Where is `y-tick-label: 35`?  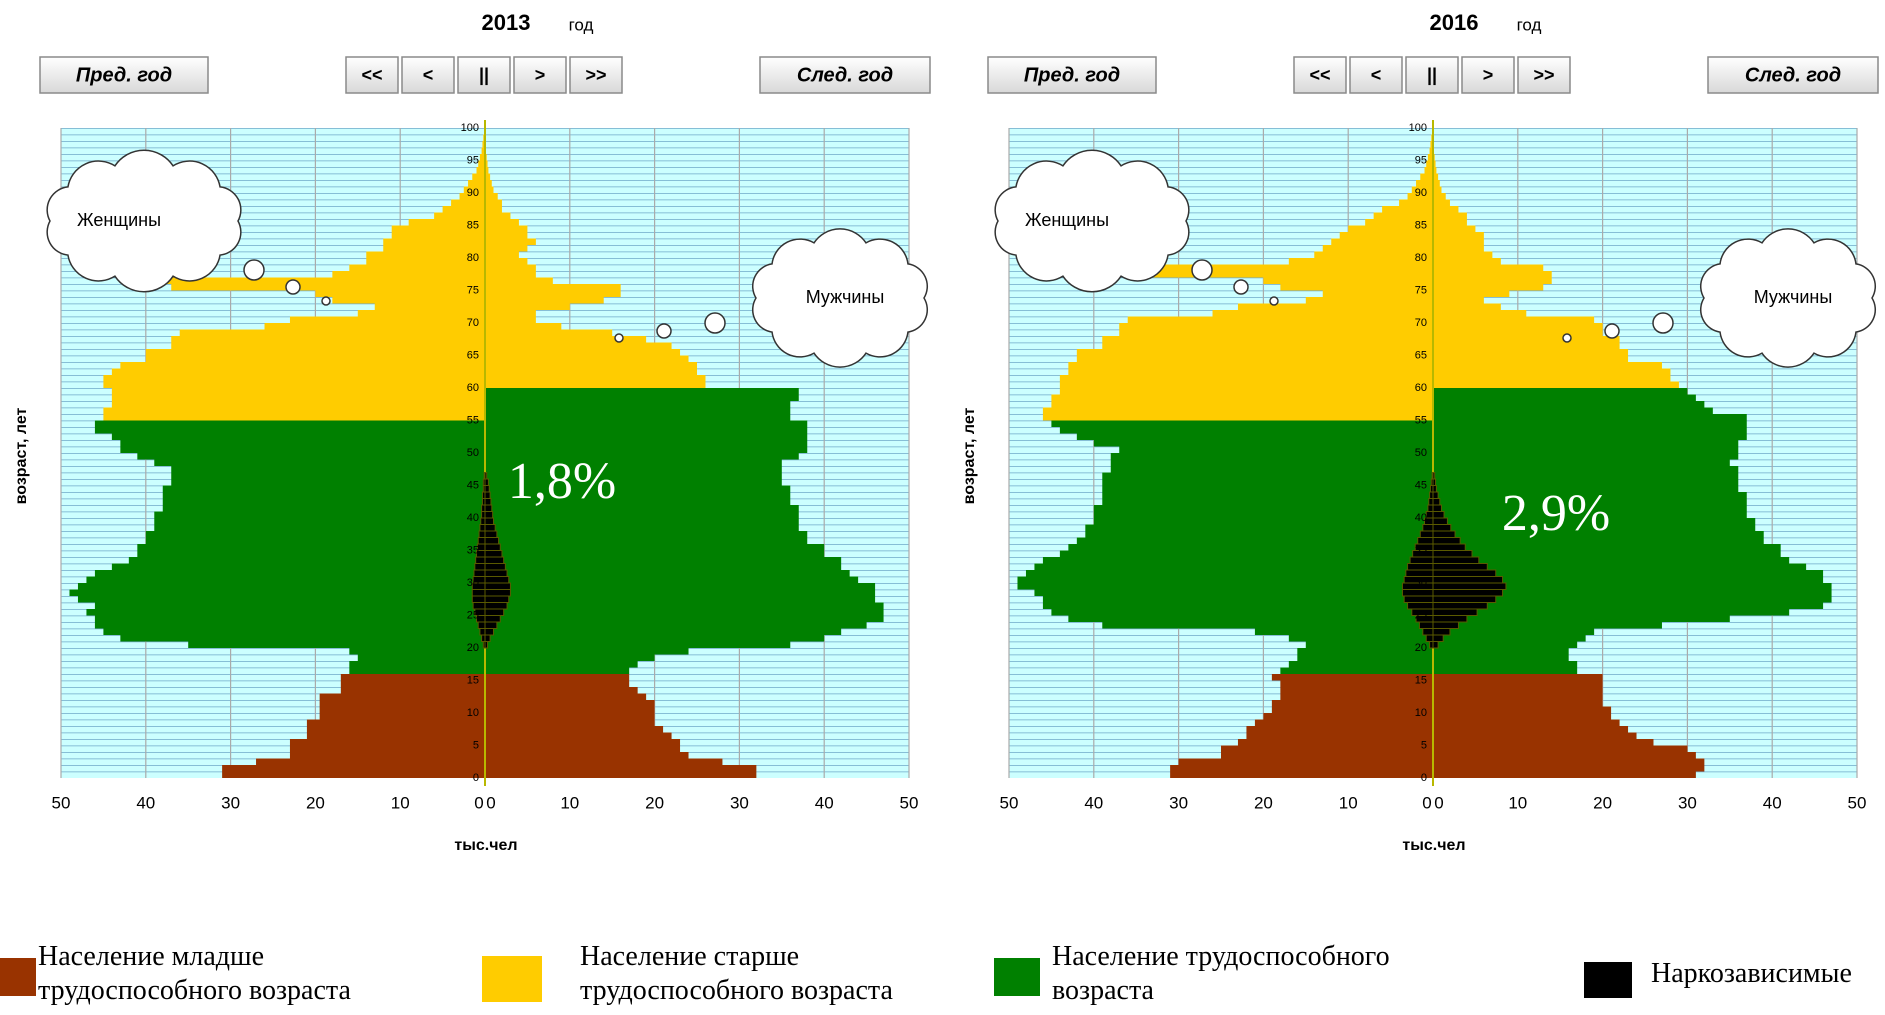
y-tick-label: 35 is located at coordinates (1421, 550).